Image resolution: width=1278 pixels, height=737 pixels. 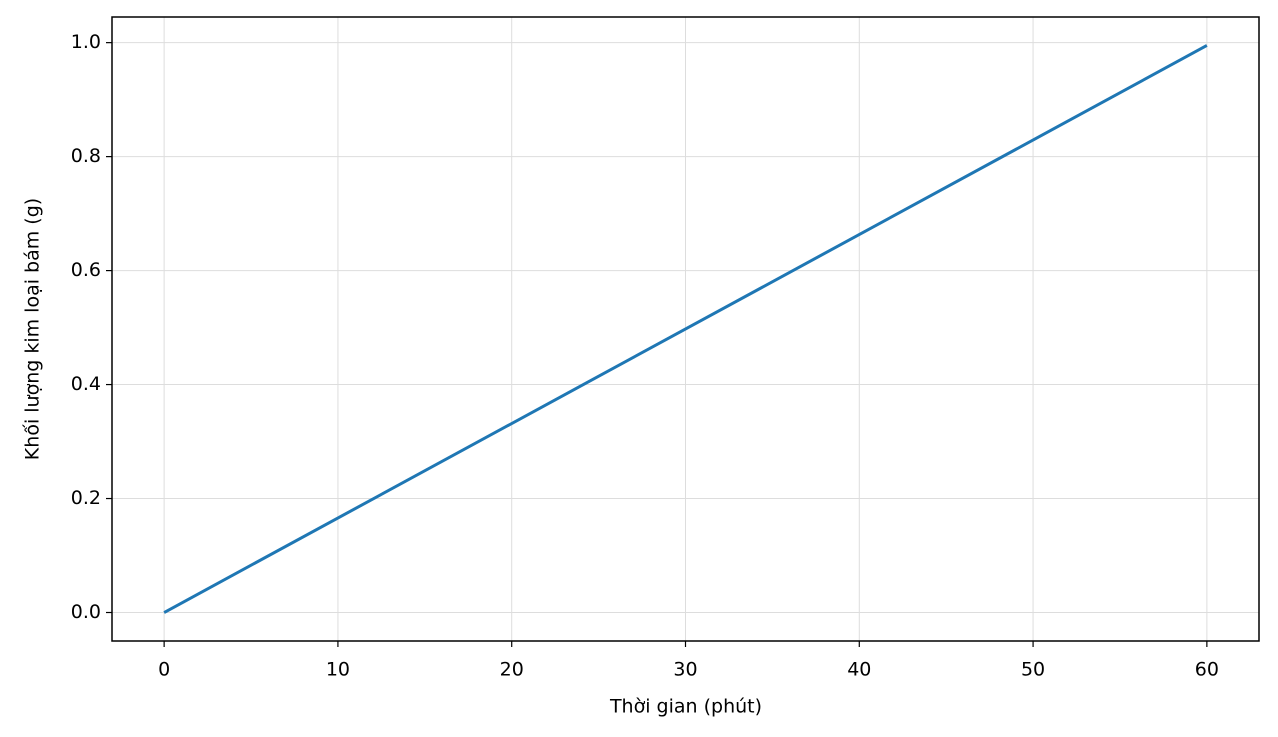 I want to click on y-tick-label: 0.6, so click(x=86, y=270).